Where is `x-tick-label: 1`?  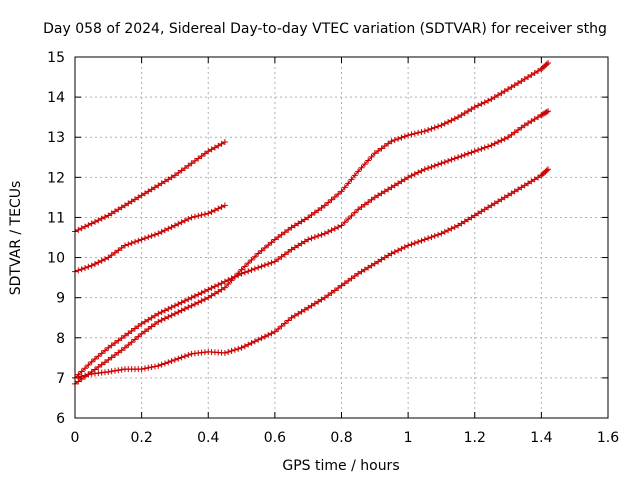
x-tick-label: 1 is located at coordinates (408, 438).